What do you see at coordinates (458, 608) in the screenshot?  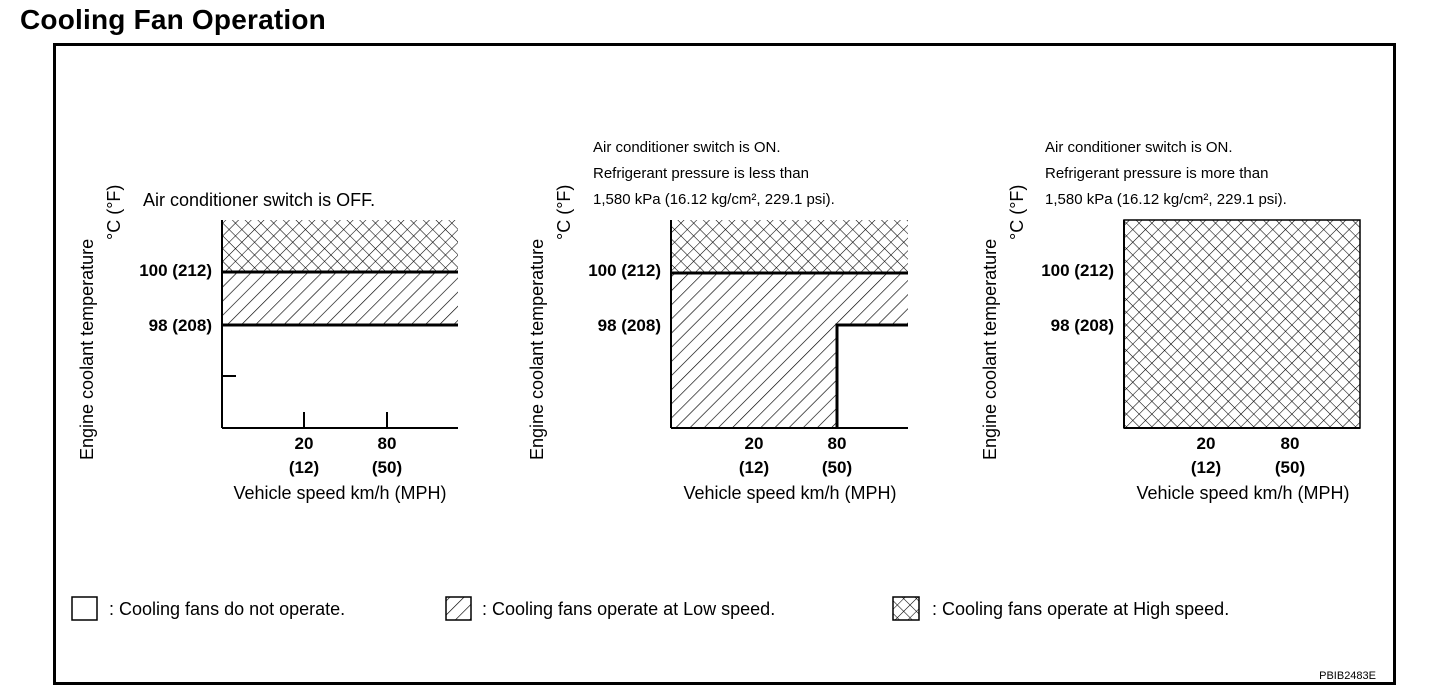 I see `legend-swatch-low` at bounding box center [458, 608].